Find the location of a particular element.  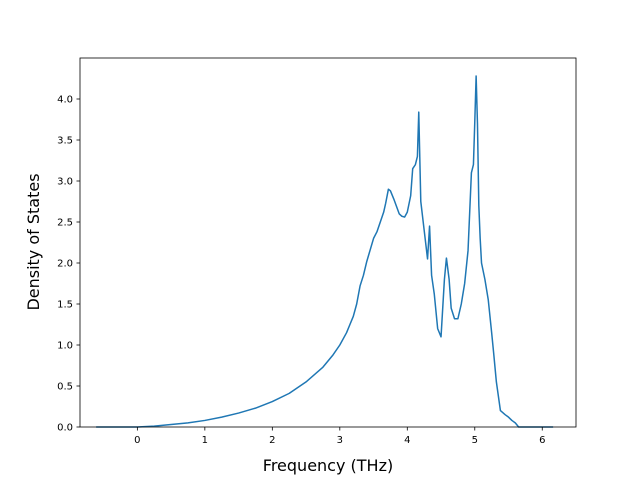

y-tick-label-0: 0.0 is located at coordinates (65, 428).